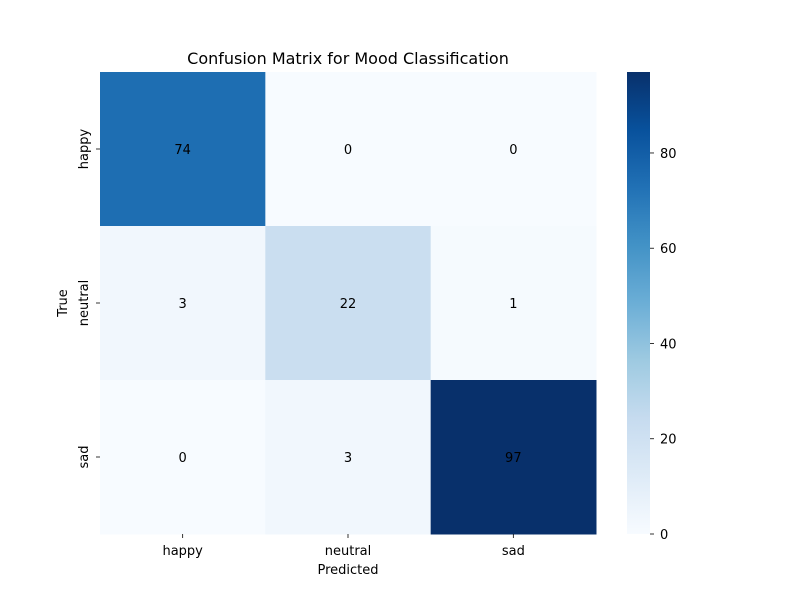 Image resolution: width=800 pixels, height=604 pixels. I want to click on heatmap-cell-happy-neutral, so click(348, 149).